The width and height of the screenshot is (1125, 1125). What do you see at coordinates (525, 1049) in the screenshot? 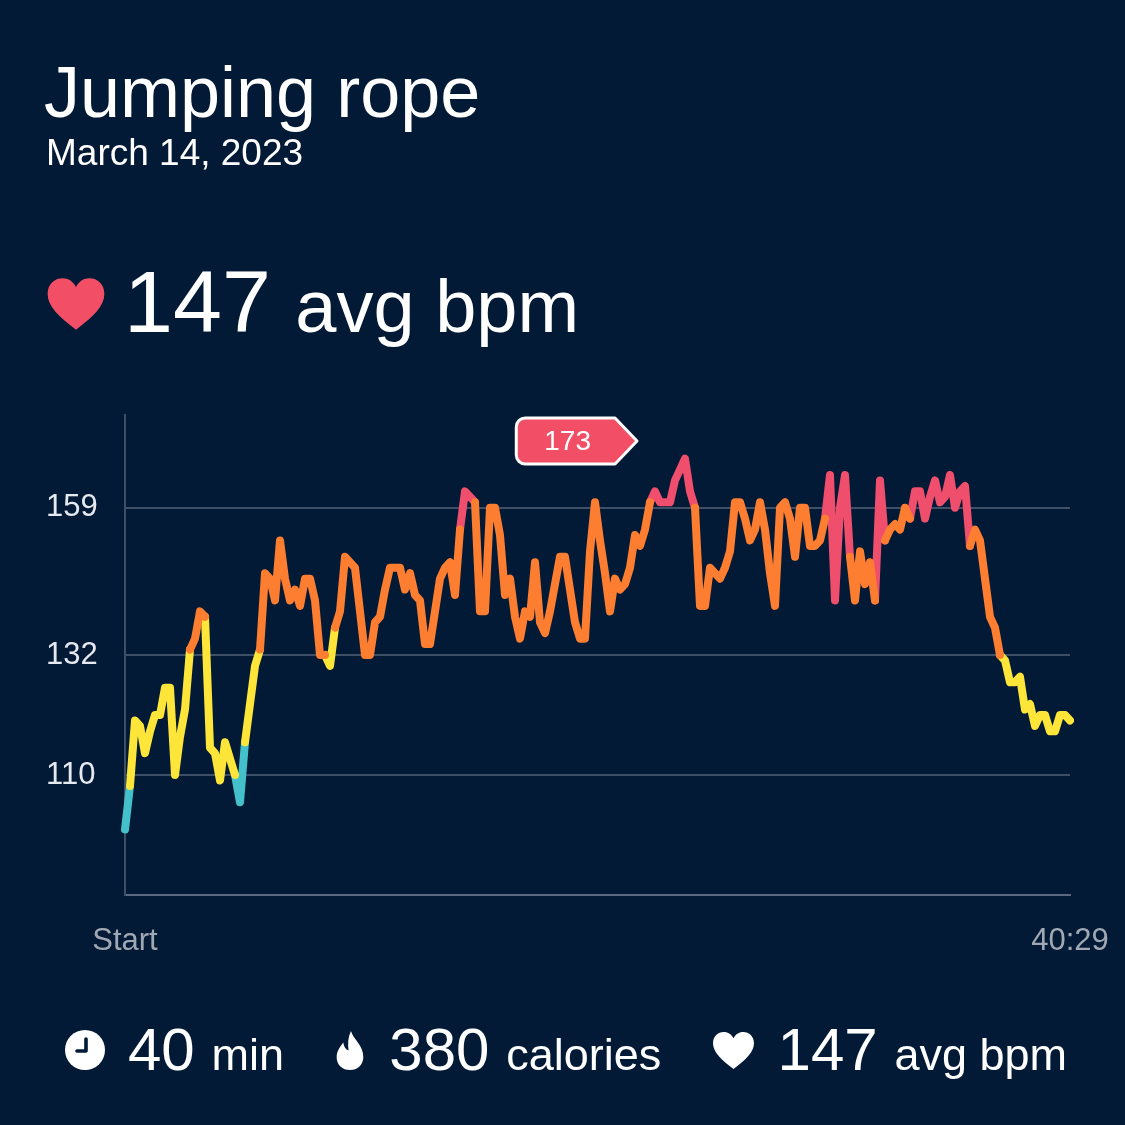
I see `text: 380 calories` at bounding box center [525, 1049].